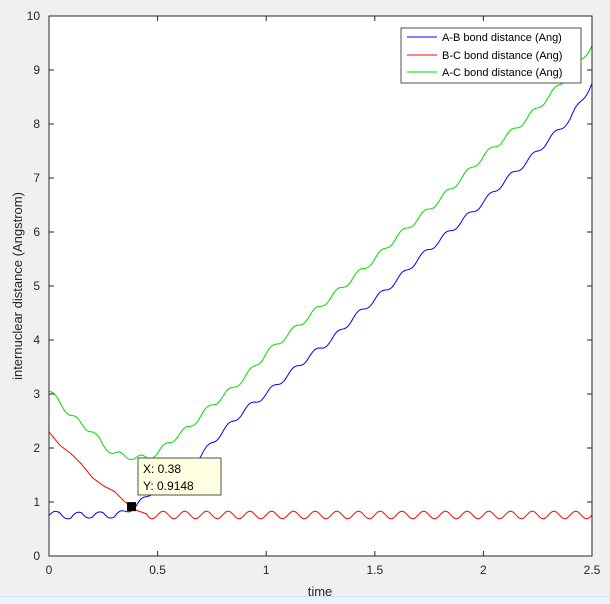 This screenshot has width=610, height=604. Describe the element at coordinates (132, 507) in the screenshot. I see `datatip-marker` at that location.